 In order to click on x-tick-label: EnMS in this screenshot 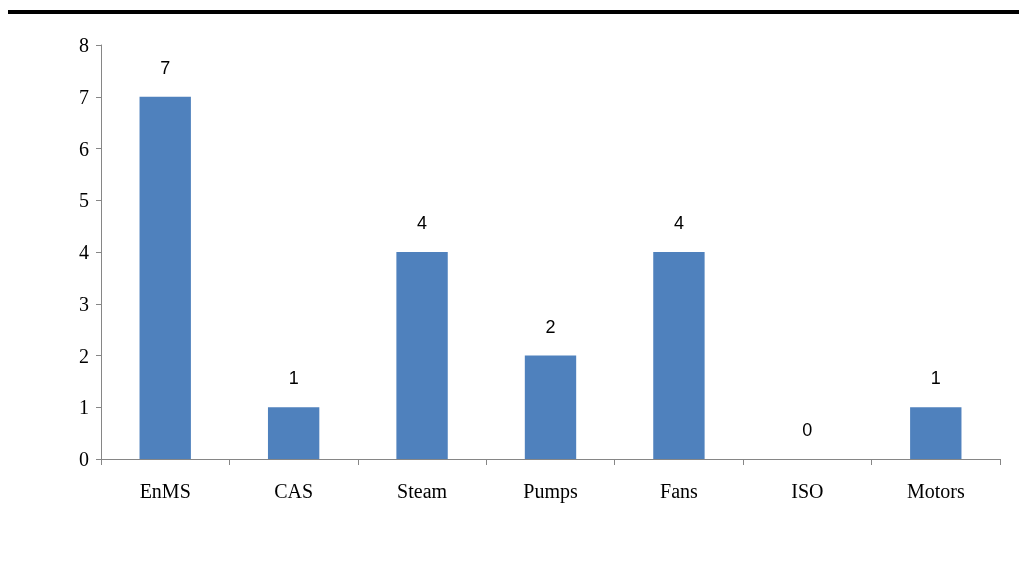, I will do `click(165, 491)`.